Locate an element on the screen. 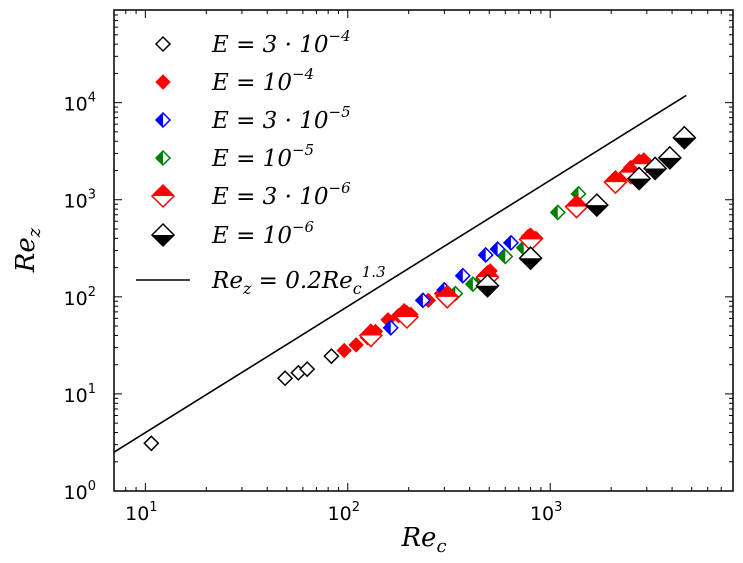 This screenshot has width=743, height=563. x-tick-label-exp: 1 is located at coordinates (153, 507).